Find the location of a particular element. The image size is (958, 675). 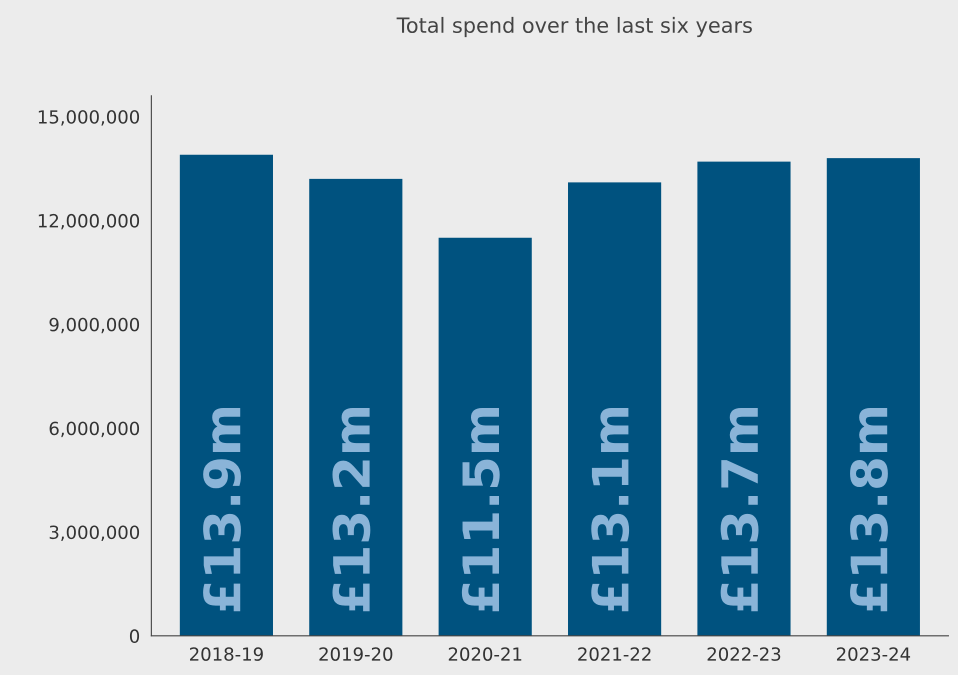

x-tick-label: 2018-19 is located at coordinates (226, 654).